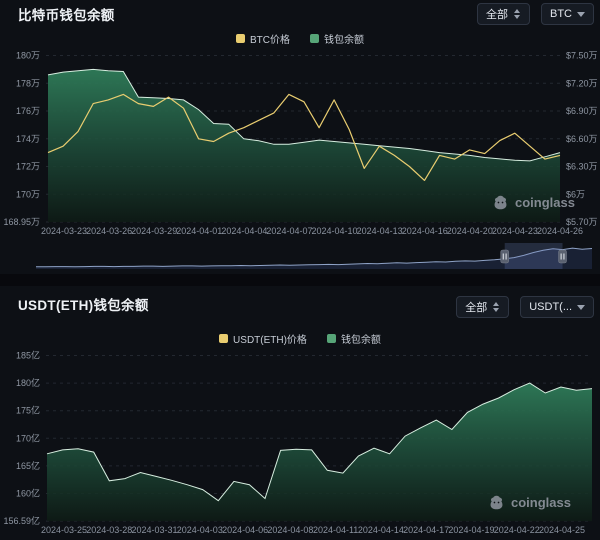 The height and width of the screenshot is (540, 600). Describe the element at coordinates (200, 530) in the screenshot. I see `x-axis-tick-label: 2024-04-03` at that location.